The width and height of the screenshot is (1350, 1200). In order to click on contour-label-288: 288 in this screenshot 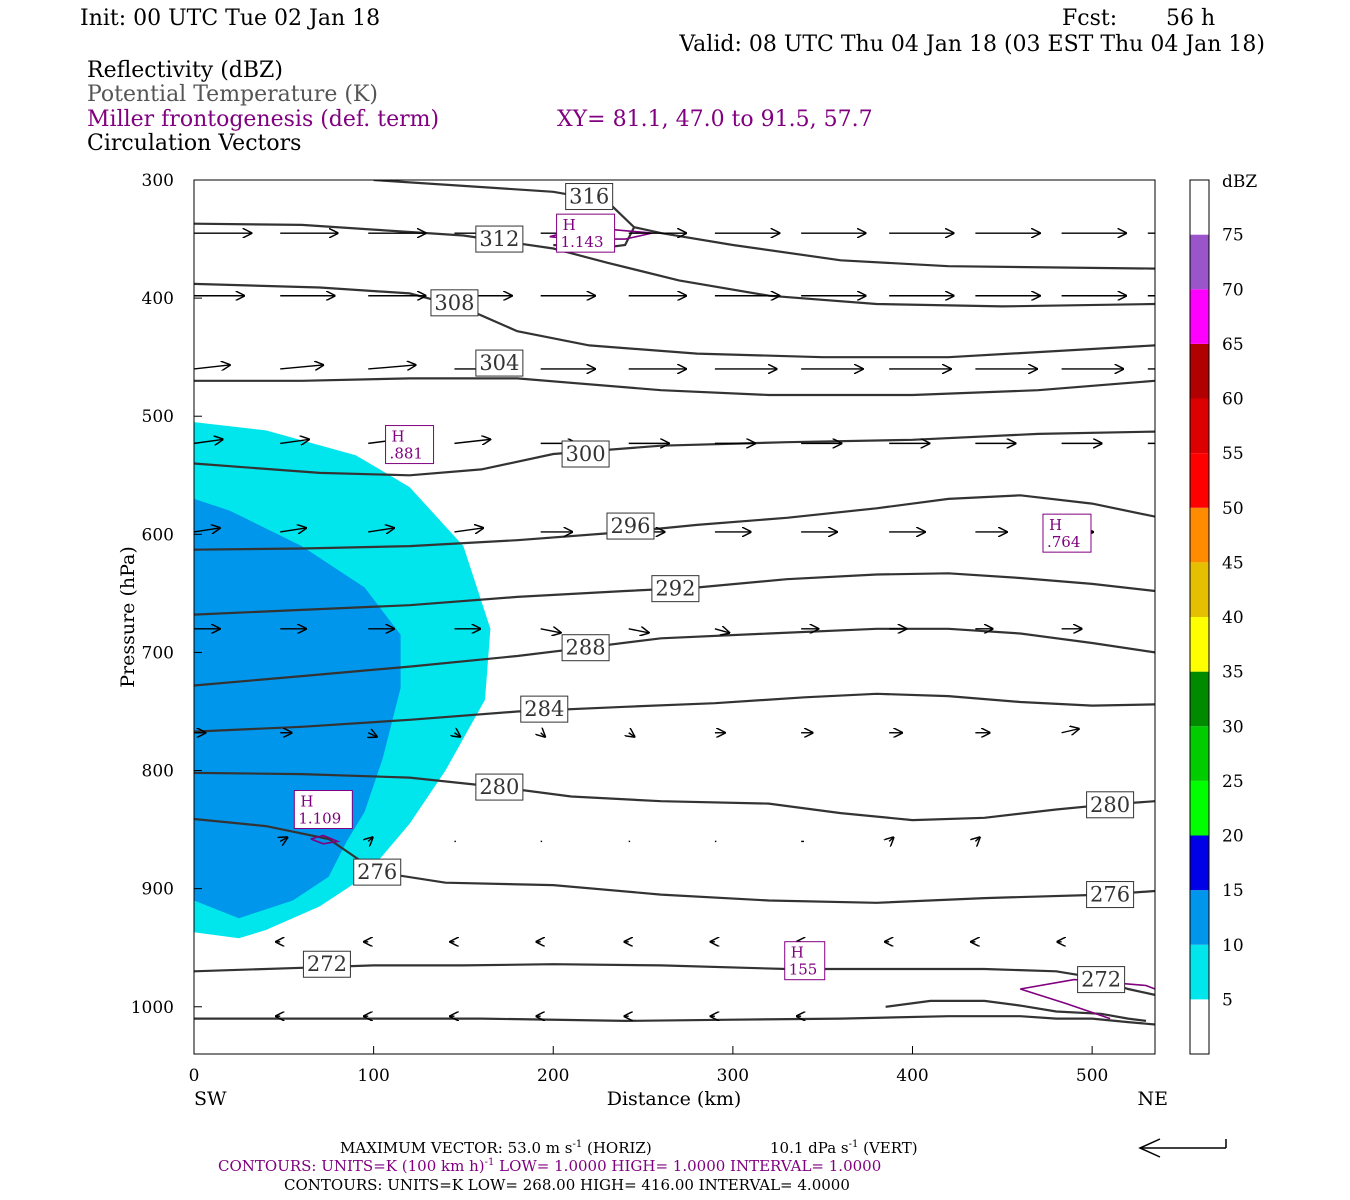, I will do `click(586, 648)`.